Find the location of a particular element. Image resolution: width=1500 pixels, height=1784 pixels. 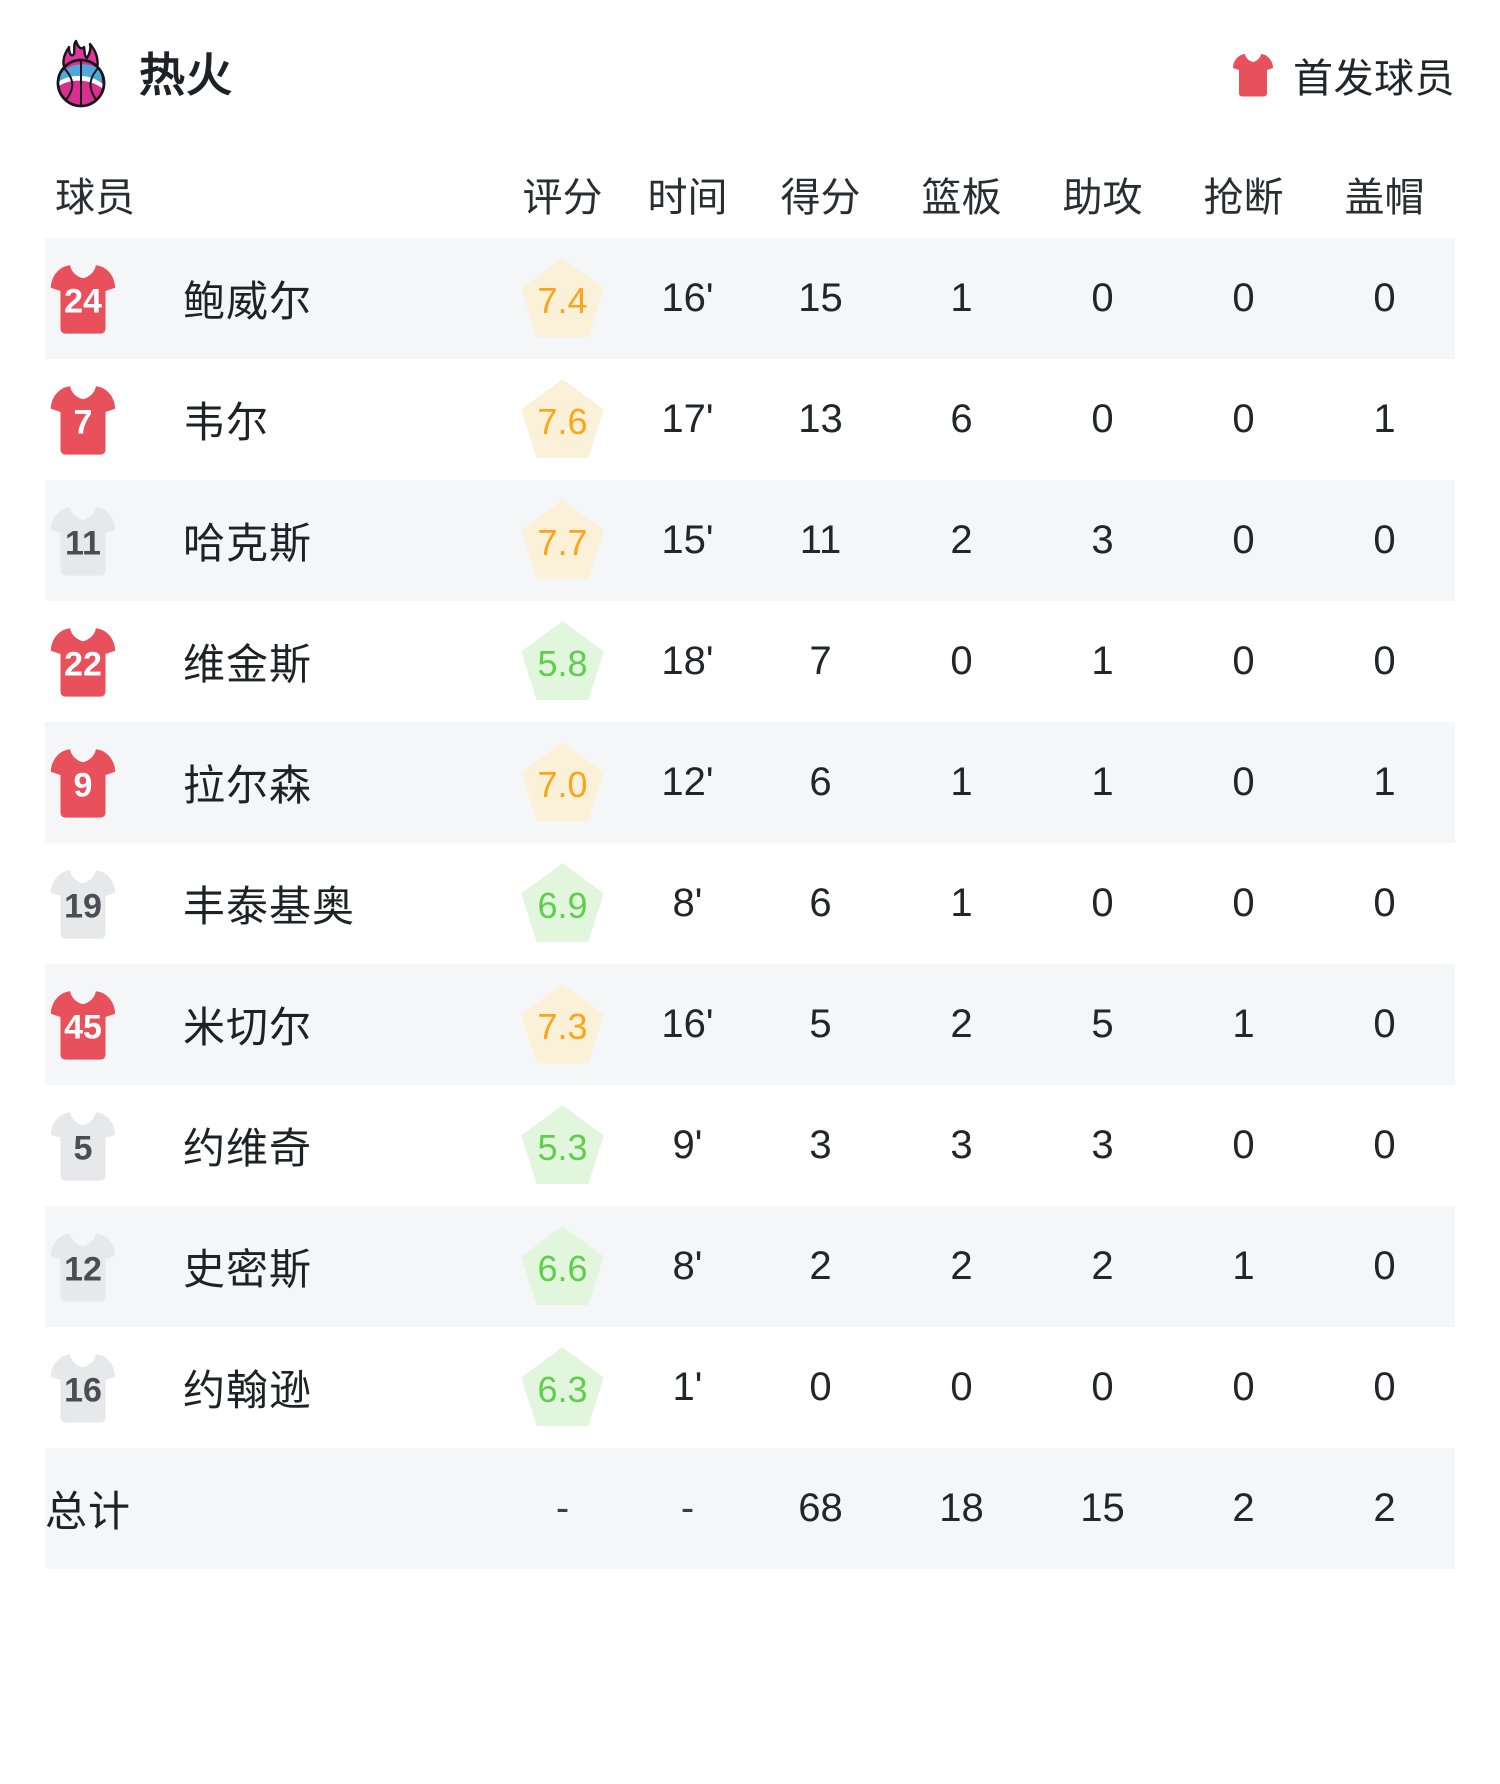

table-row: 16 约翰逊 6.3 1' 0 0 0 0 0 is located at coordinates (750, 1387).